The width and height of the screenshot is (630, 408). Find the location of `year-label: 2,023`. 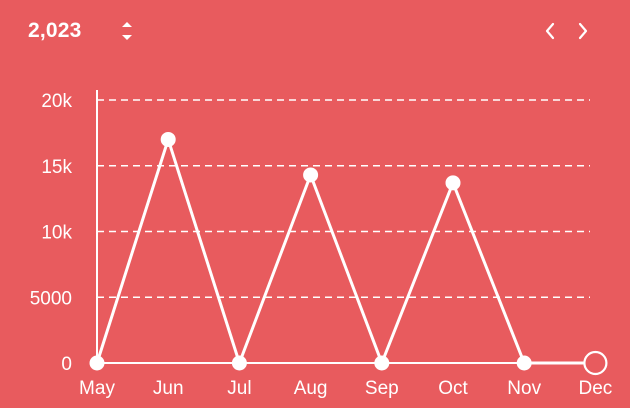

year-label: 2,023 is located at coordinates (55, 30).